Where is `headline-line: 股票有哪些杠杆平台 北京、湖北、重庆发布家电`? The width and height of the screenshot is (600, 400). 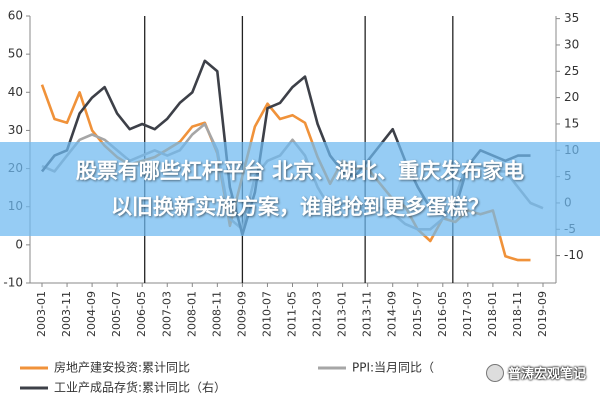 headline-line: 股票有哪些杠杆平台 北京、湖北、重庆发布家电 is located at coordinates (300, 171).